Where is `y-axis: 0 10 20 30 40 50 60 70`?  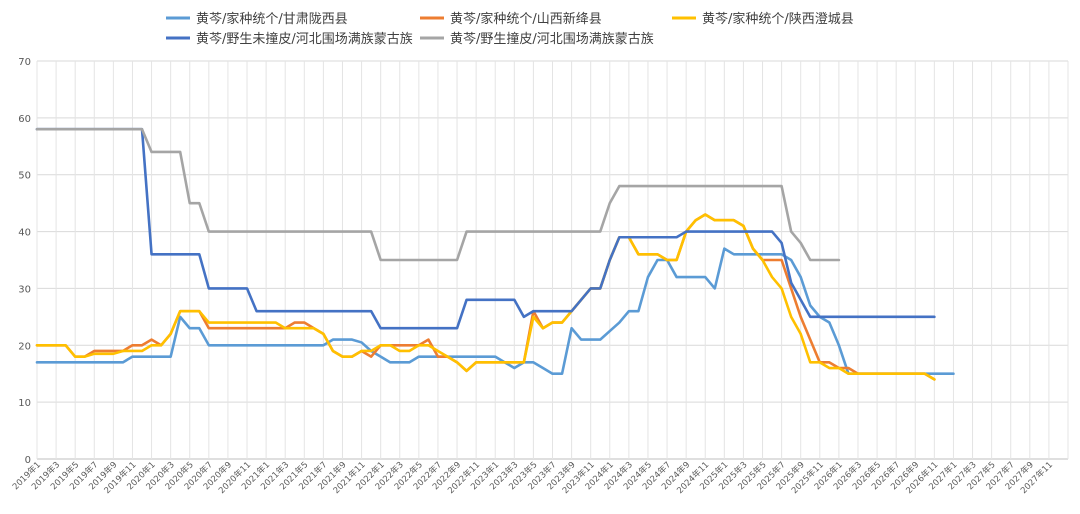 y-axis: 0 10 20 30 40 50 60 70 is located at coordinates (24, 261).